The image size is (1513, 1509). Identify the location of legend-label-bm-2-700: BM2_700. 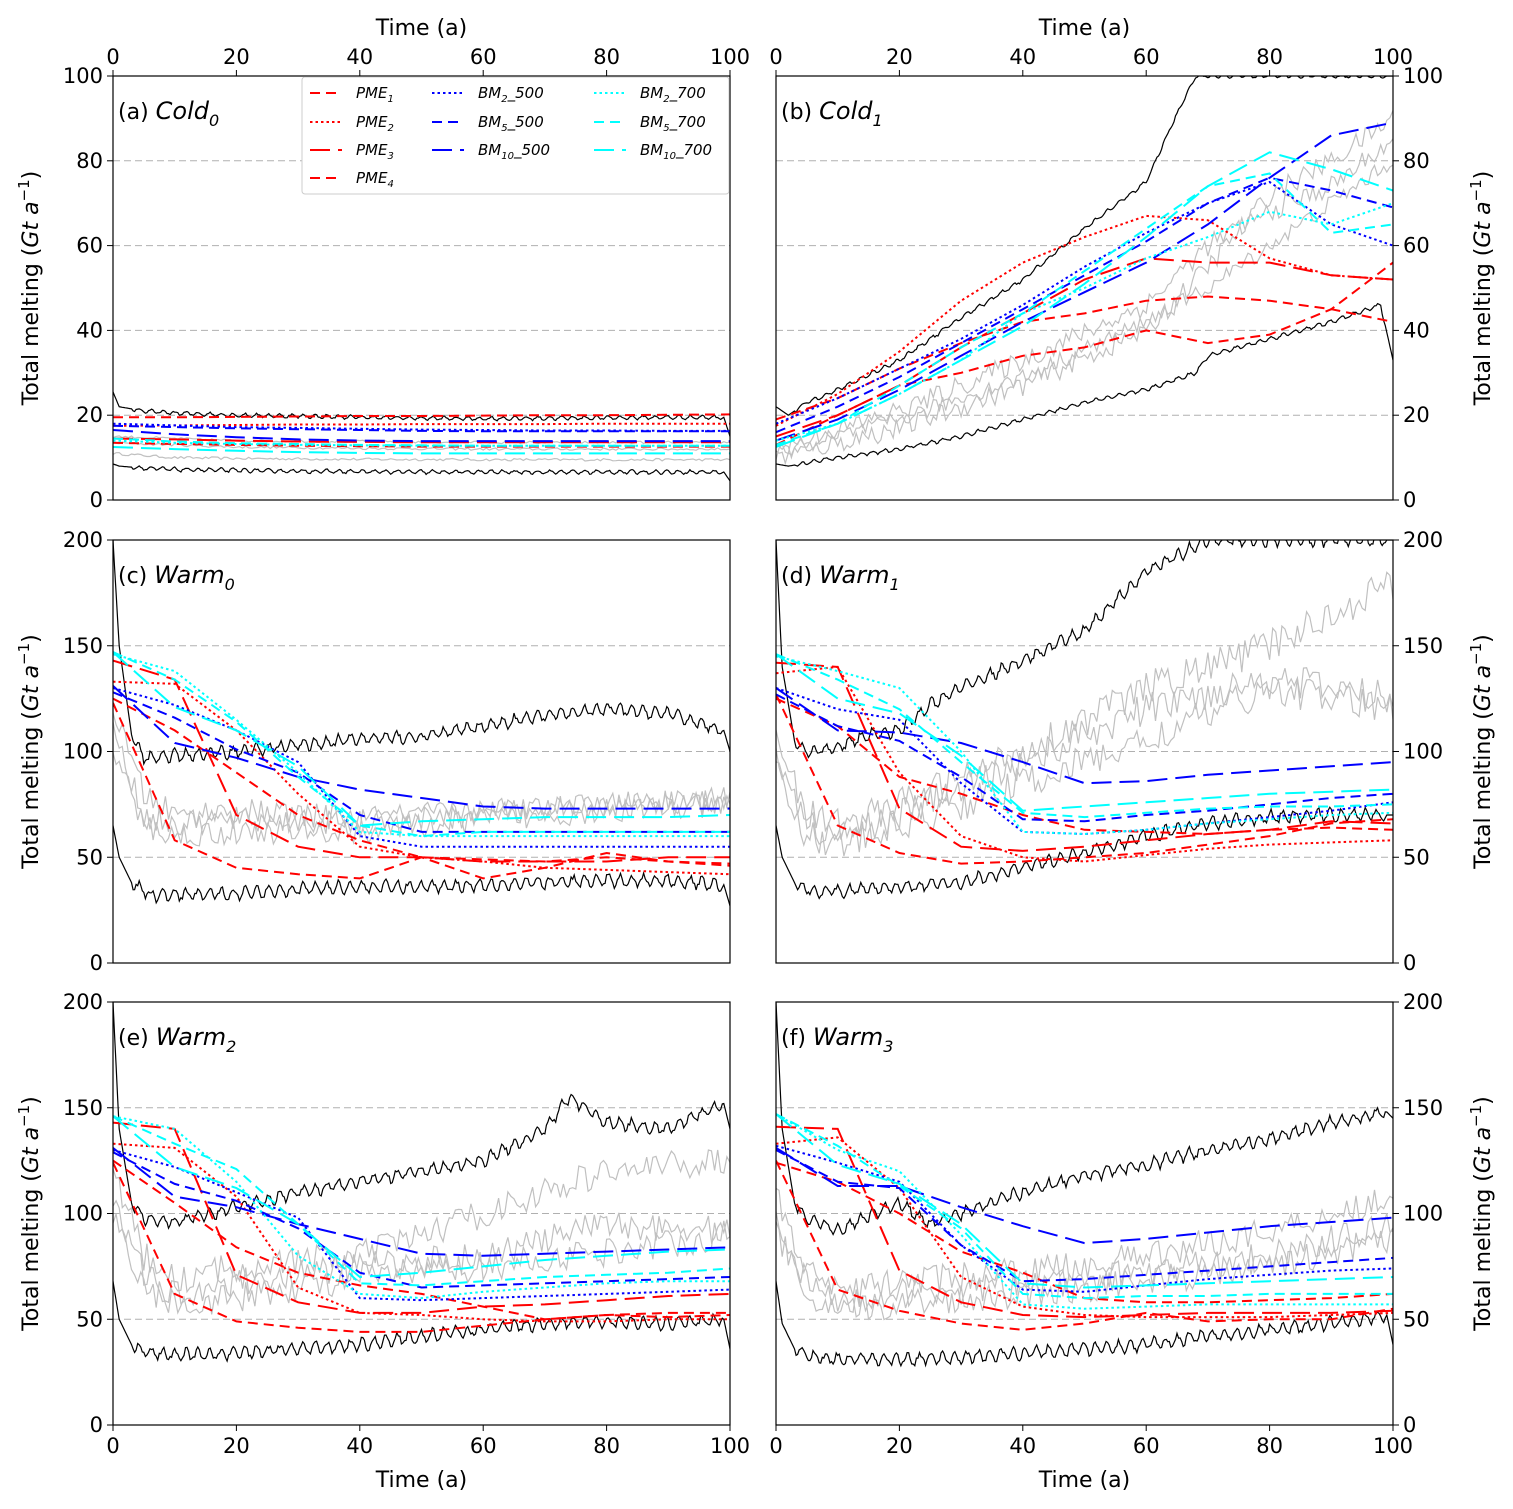
(673, 94).